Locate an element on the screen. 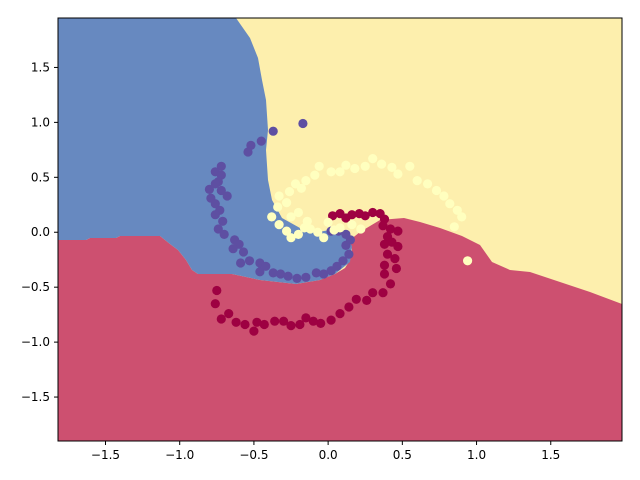 This screenshot has height=480, width=640. y-tick-label: 0.5 is located at coordinates (40, 177).